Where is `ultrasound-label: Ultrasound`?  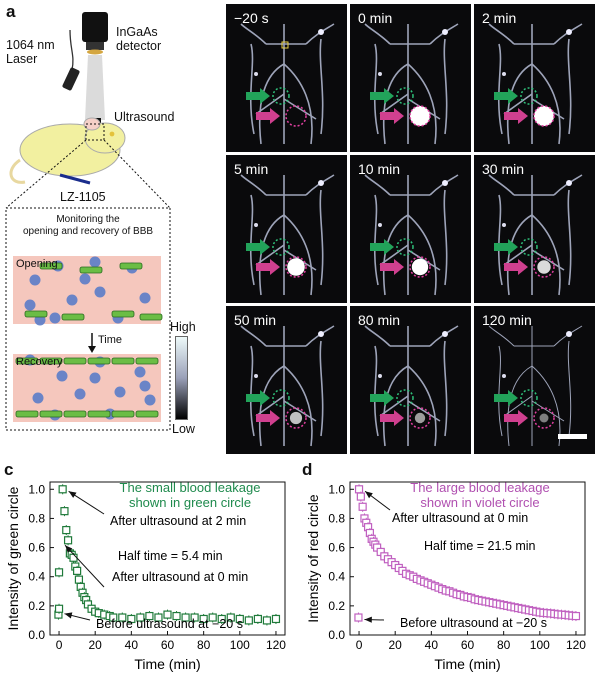 ultrasound-label: Ultrasound is located at coordinates (144, 117).